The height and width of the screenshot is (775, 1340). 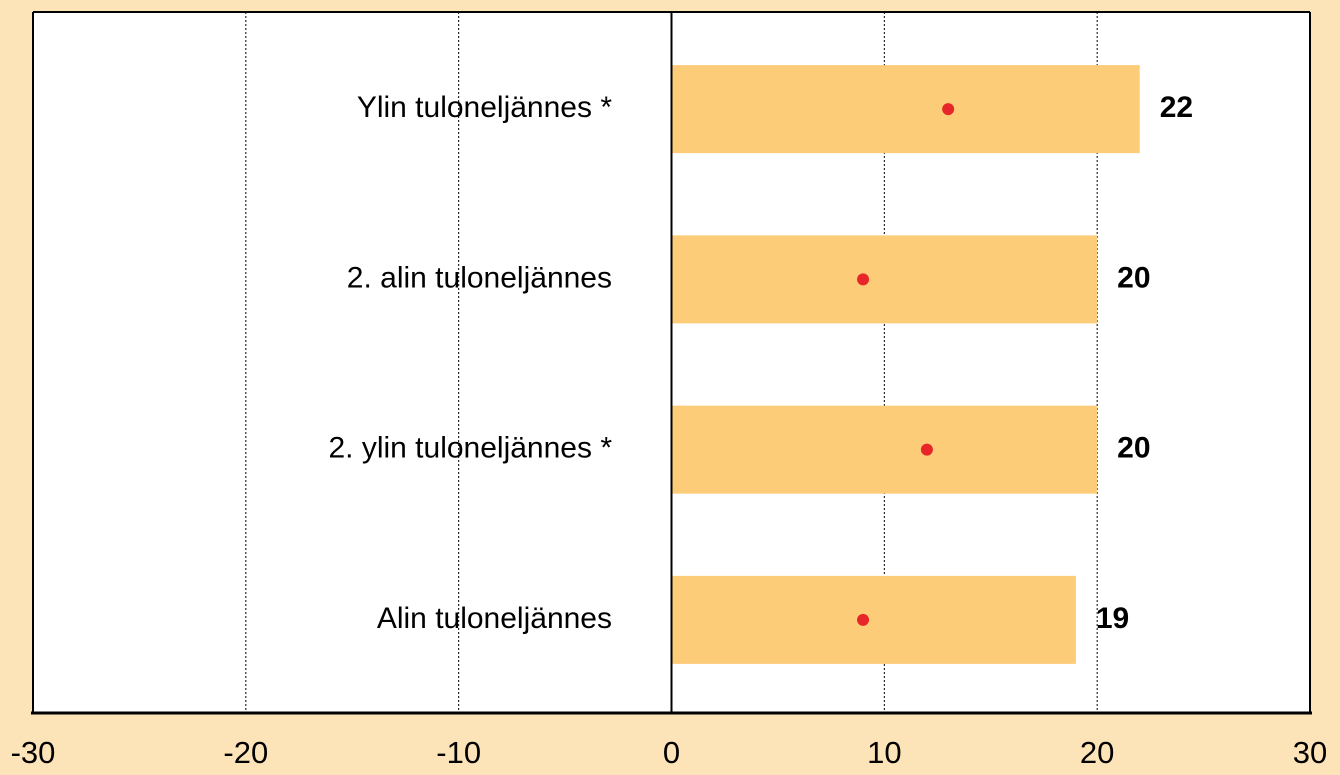 What do you see at coordinates (485, 107) in the screenshot?
I see `category-label: Ylin tuloneljännes *` at bounding box center [485, 107].